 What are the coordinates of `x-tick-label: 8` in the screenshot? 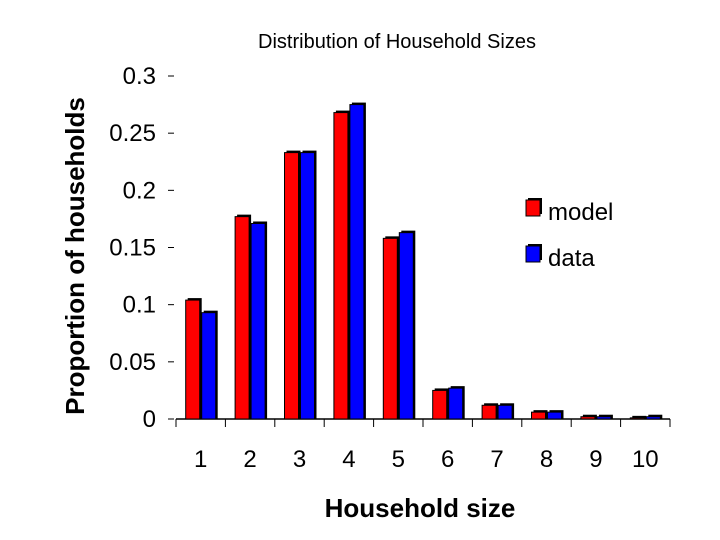 It's located at (546, 459).